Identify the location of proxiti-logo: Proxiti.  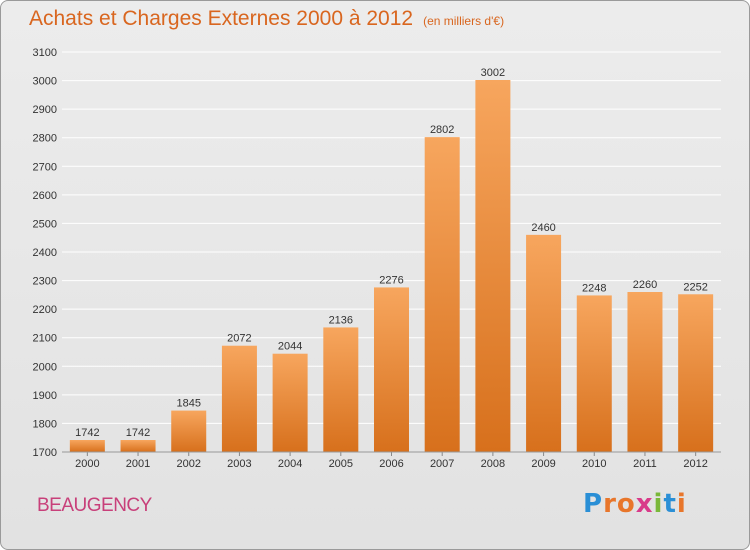
(635, 504).